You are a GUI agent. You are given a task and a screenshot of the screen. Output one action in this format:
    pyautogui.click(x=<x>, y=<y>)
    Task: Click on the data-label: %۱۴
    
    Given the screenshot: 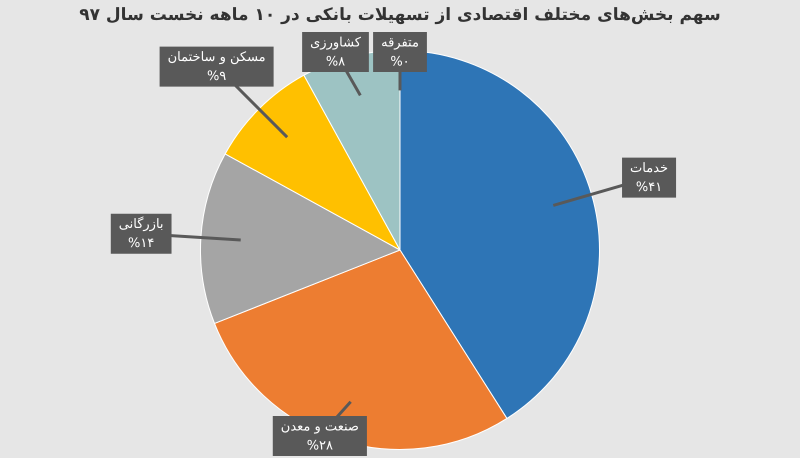 What is the action you would take?
    pyautogui.click(x=141, y=244)
    